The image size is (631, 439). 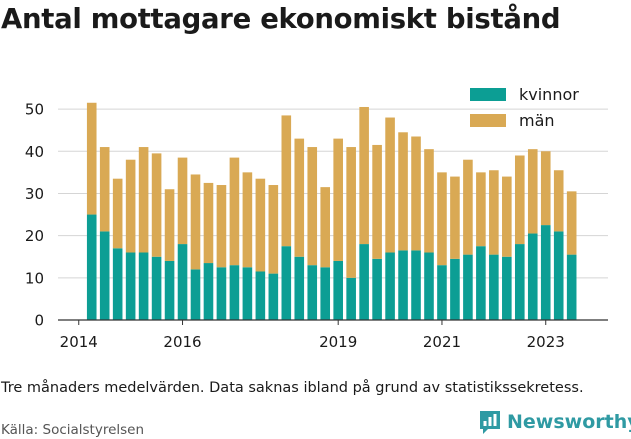 I want to click on y-tick-label: 40, so click(x=34, y=152).